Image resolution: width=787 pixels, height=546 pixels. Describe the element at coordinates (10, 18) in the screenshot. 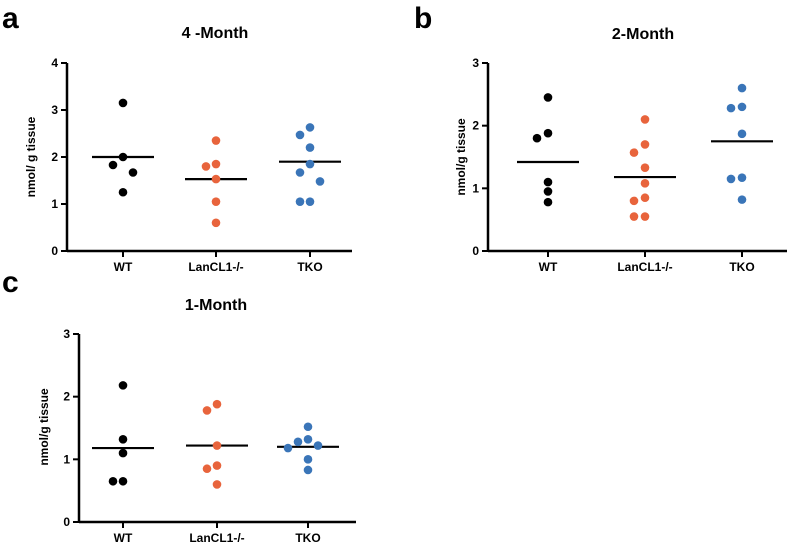

I see `panel-letter-a: a` at that location.